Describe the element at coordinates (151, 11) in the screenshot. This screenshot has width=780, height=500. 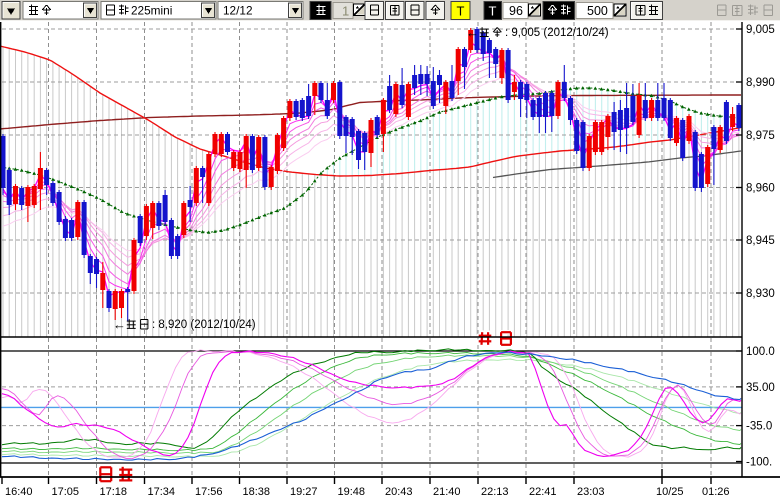
I see `svg-text: 225mini` at that location.